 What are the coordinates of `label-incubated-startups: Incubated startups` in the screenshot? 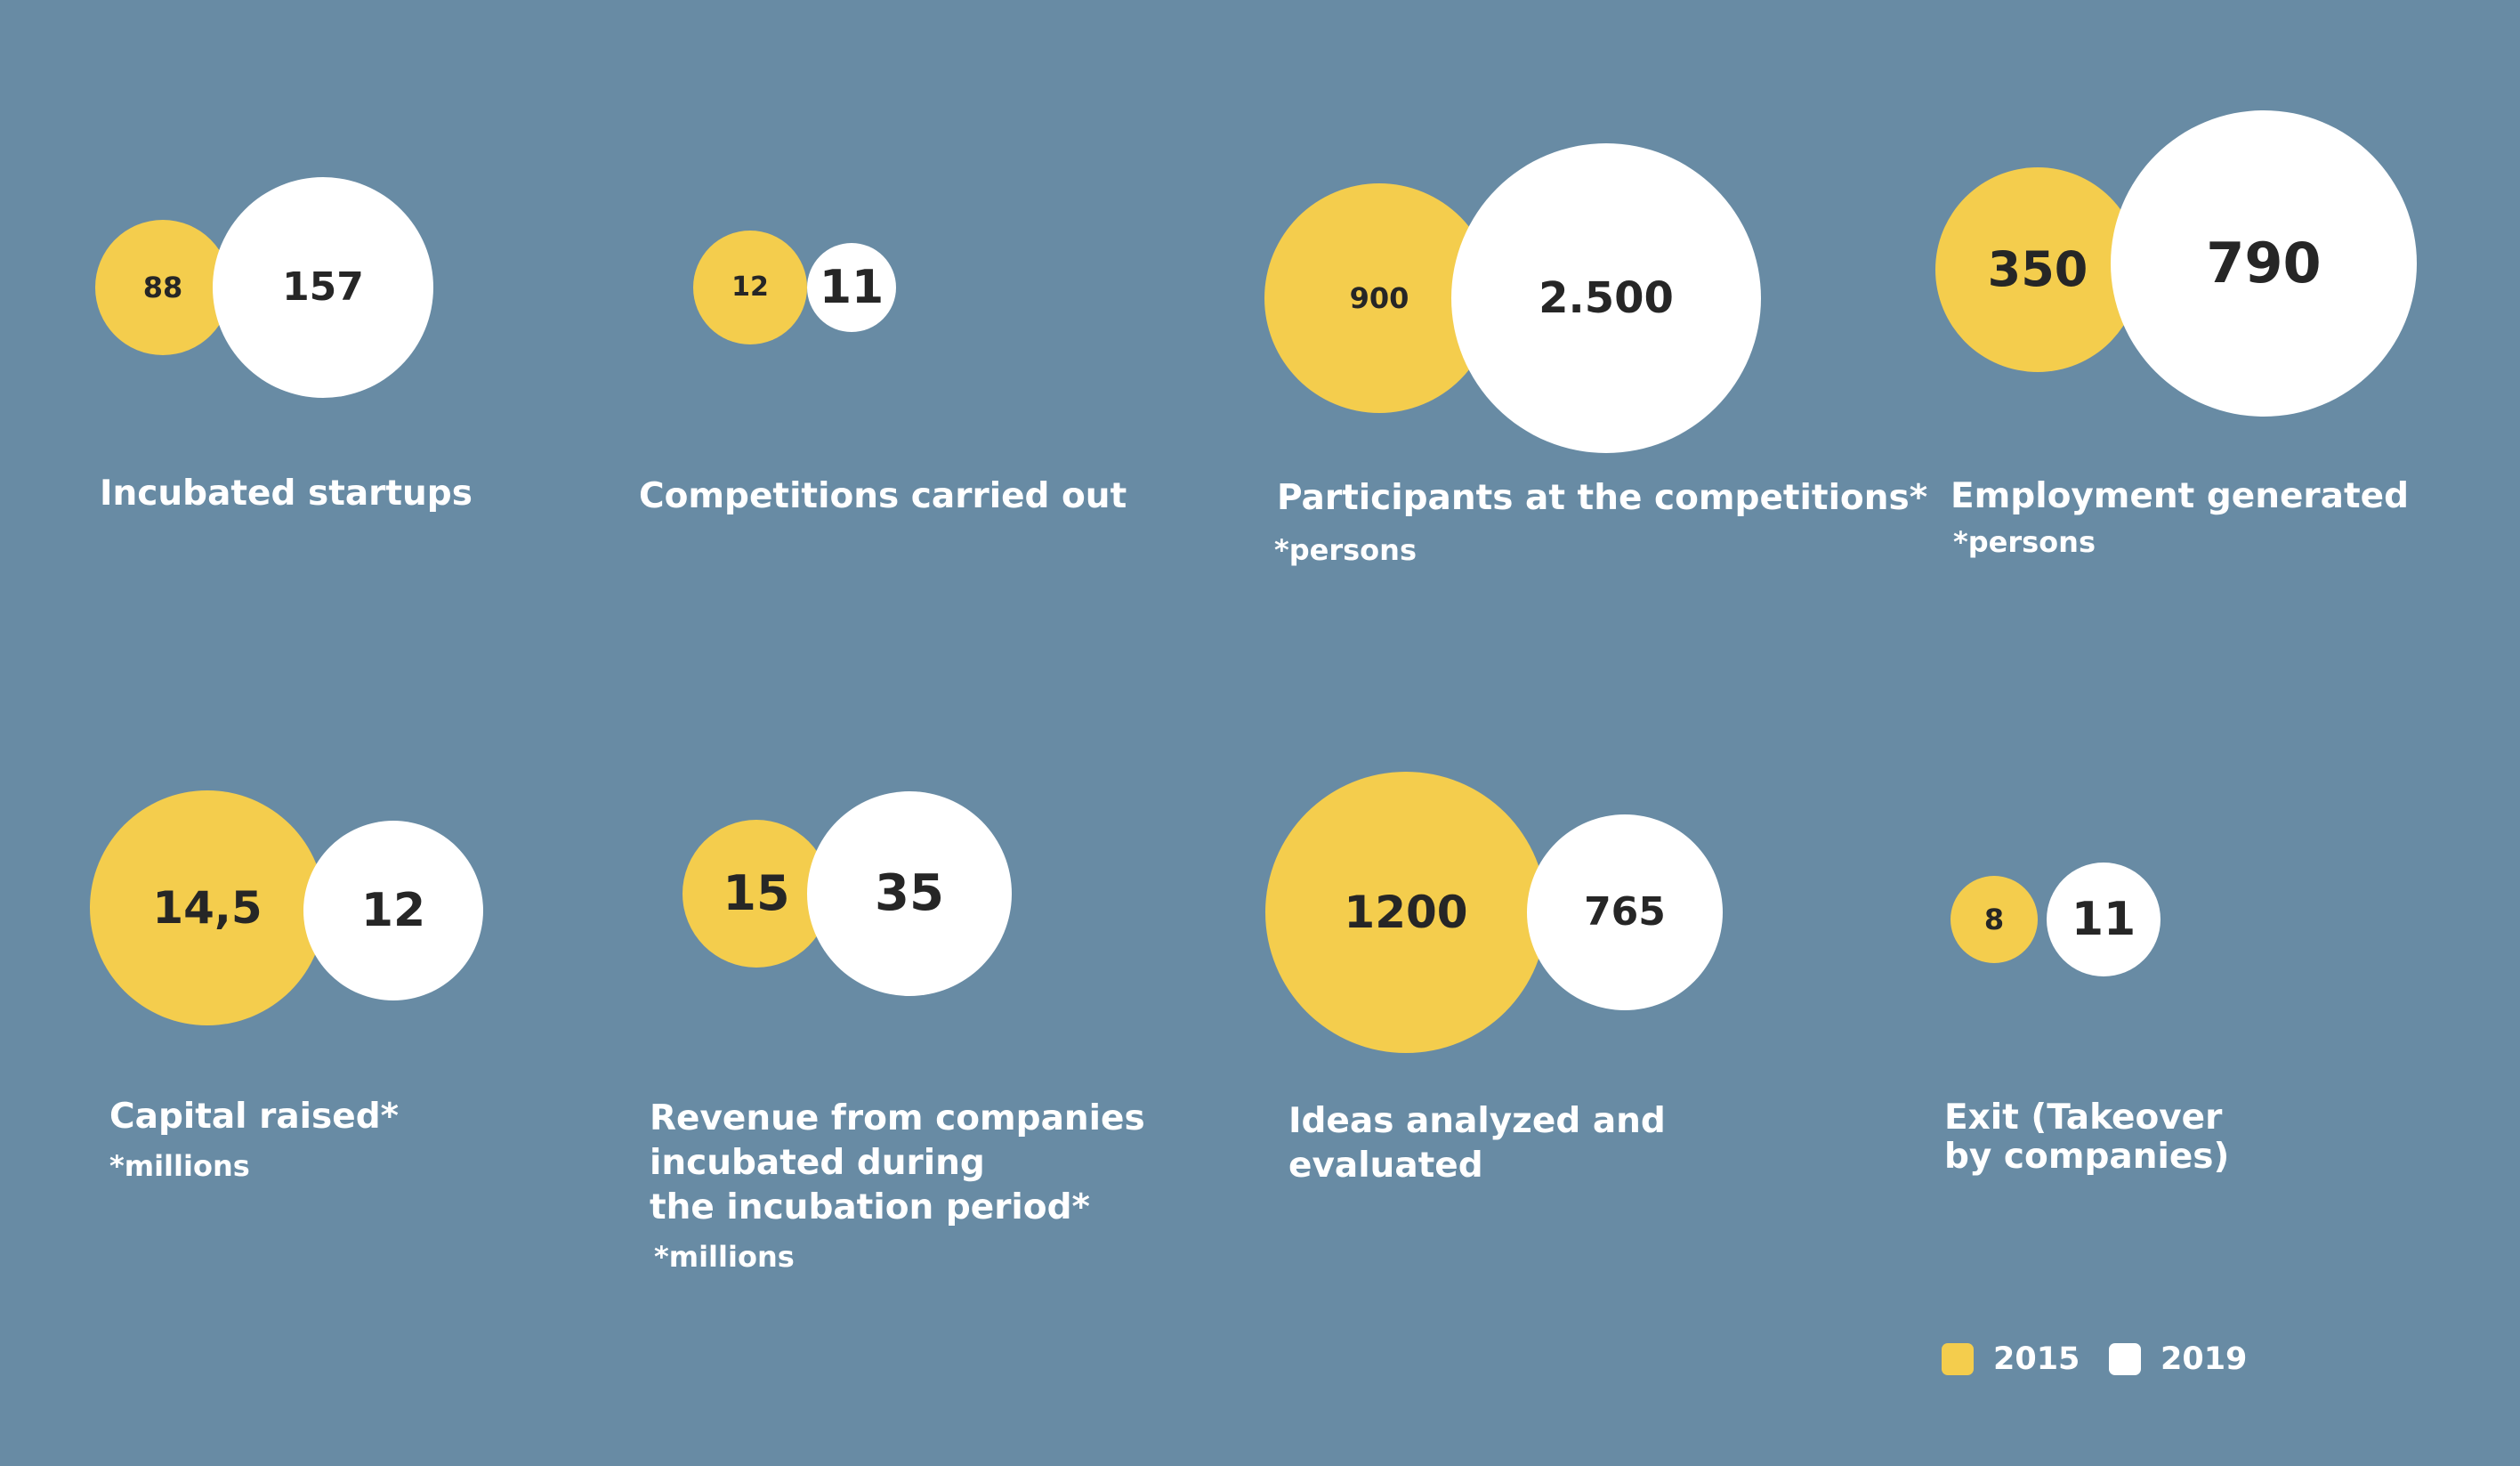 It's located at (286, 494).